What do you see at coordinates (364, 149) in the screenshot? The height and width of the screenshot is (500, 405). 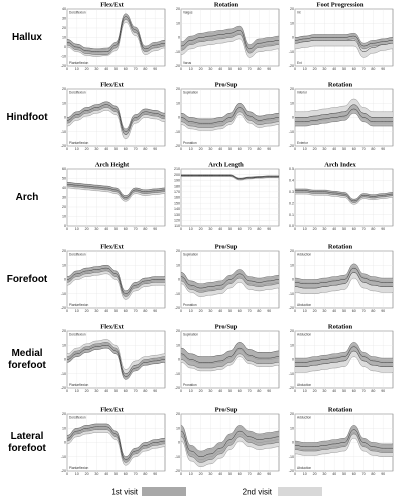 I see `x-tick-label: 70` at bounding box center [364, 149].